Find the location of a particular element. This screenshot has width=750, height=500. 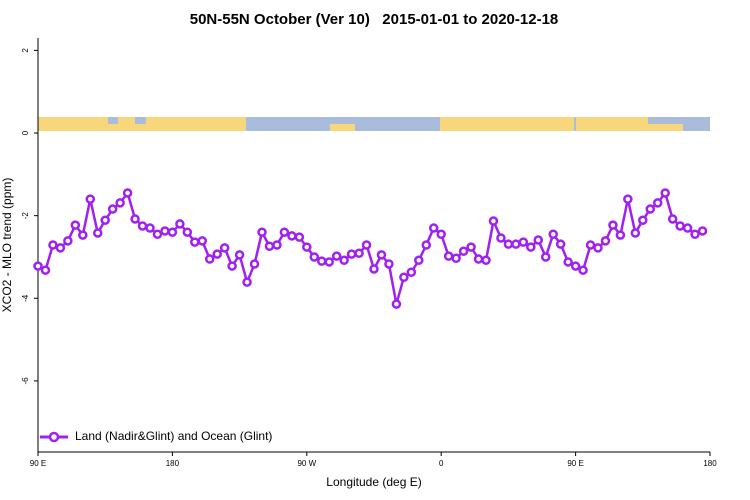

y-axis-label: XCO2 - MLO trend (ppm) is located at coordinates (7, 245).